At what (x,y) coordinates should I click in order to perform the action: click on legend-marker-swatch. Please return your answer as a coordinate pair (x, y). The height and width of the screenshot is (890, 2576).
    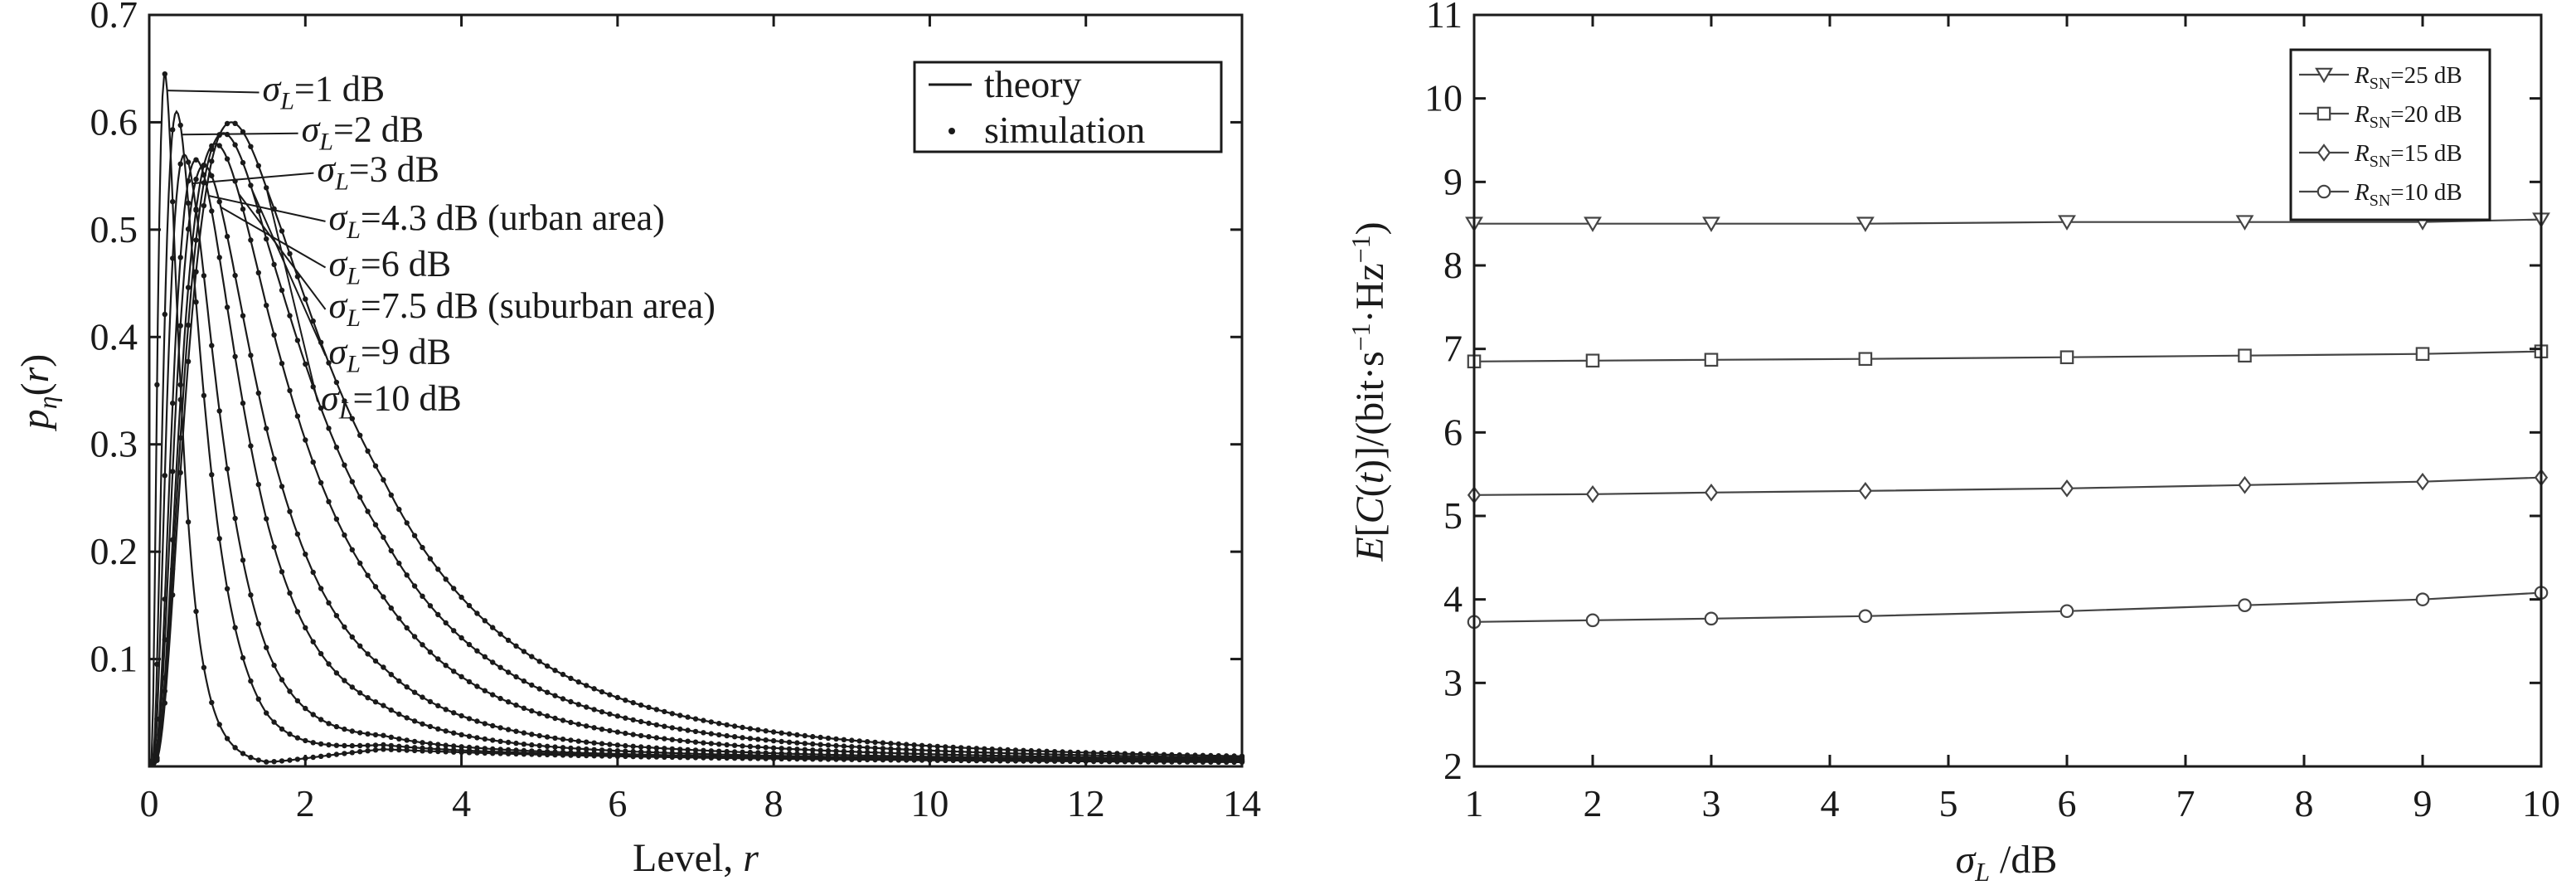
    Looking at the image, I should click on (2323, 192).